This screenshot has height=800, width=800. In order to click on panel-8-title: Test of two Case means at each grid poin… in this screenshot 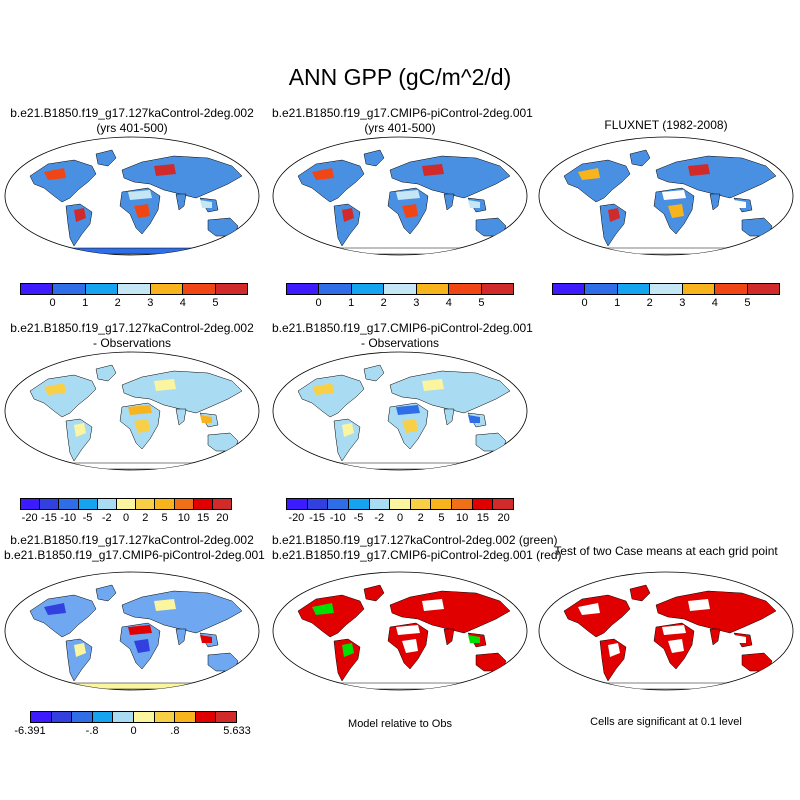, I will do `click(666, 551)`.